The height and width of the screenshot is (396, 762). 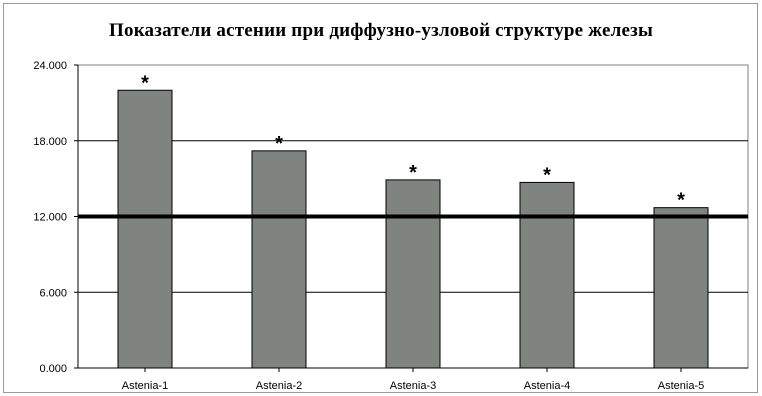 What do you see at coordinates (50, 218) in the screenshot?
I see `y-tick-label: 12.000` at bounding box center [50, 218].